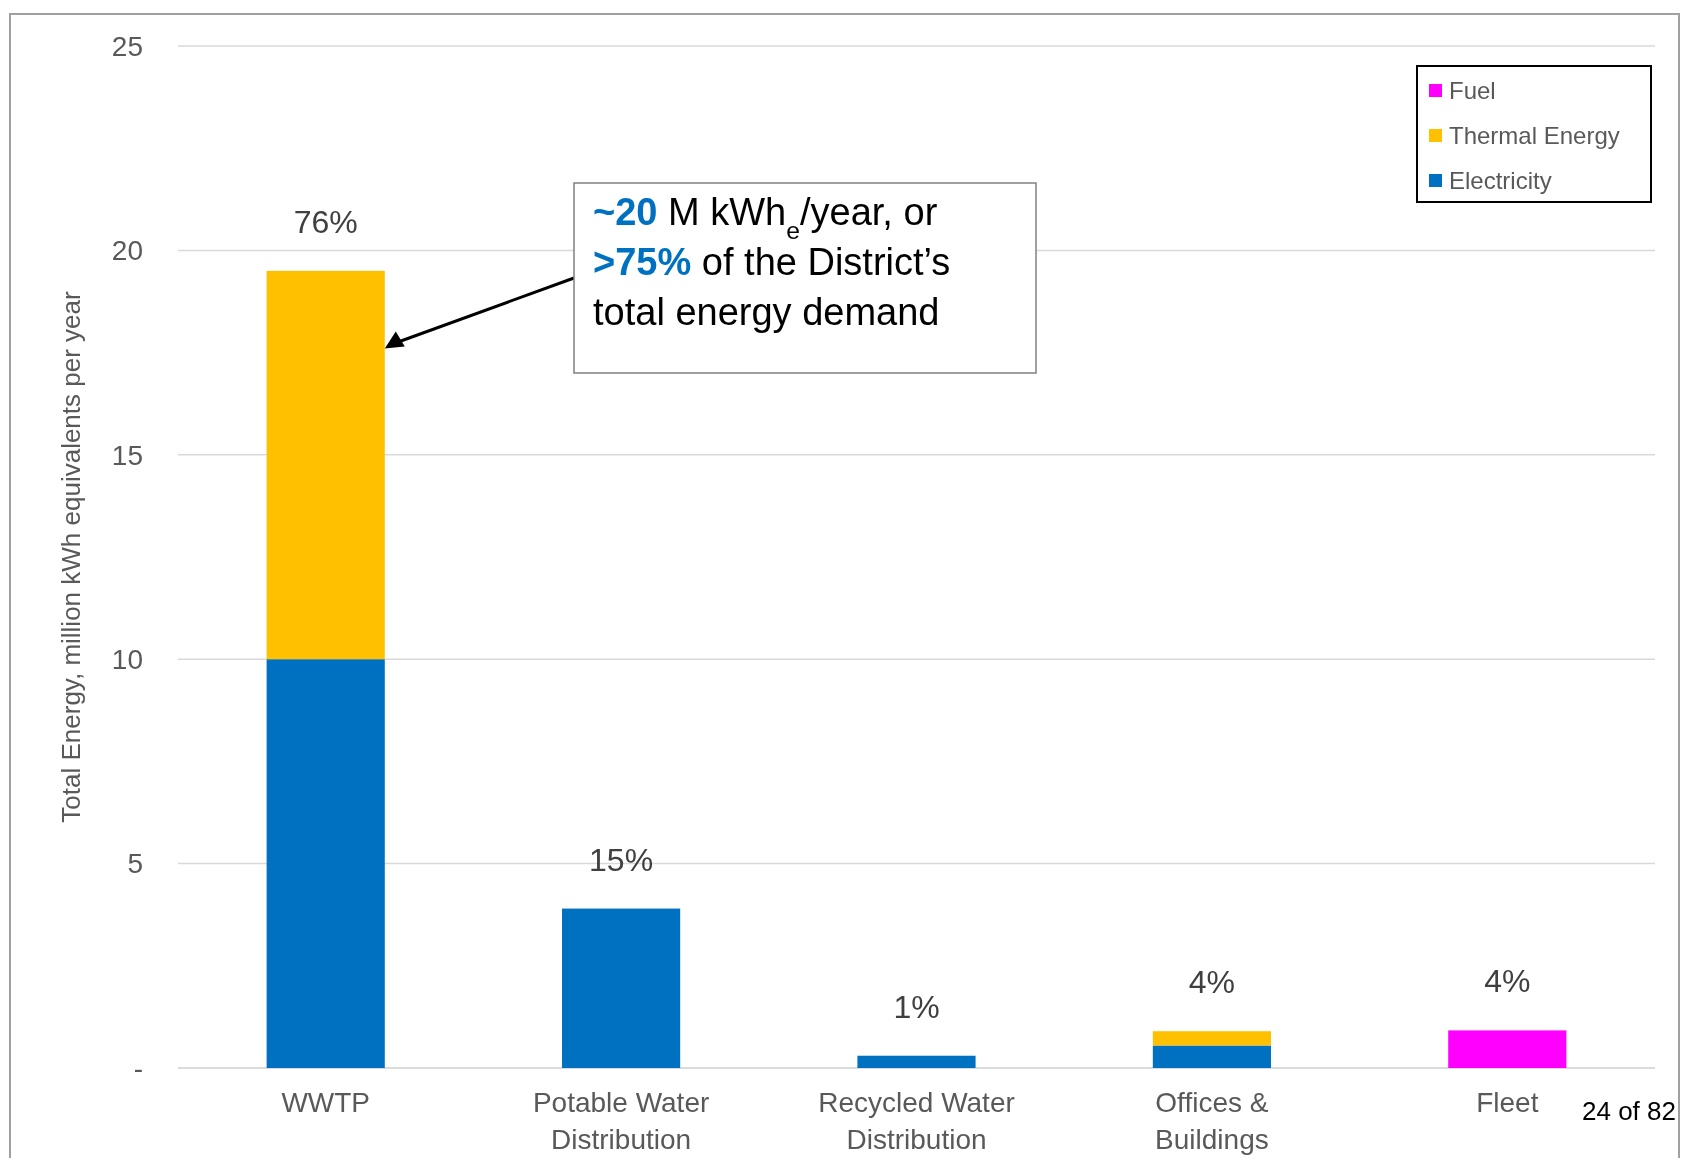  Describe the element at coordinates (135, 864) in the screenshot. I see `y-tick-label: 5` at that location.